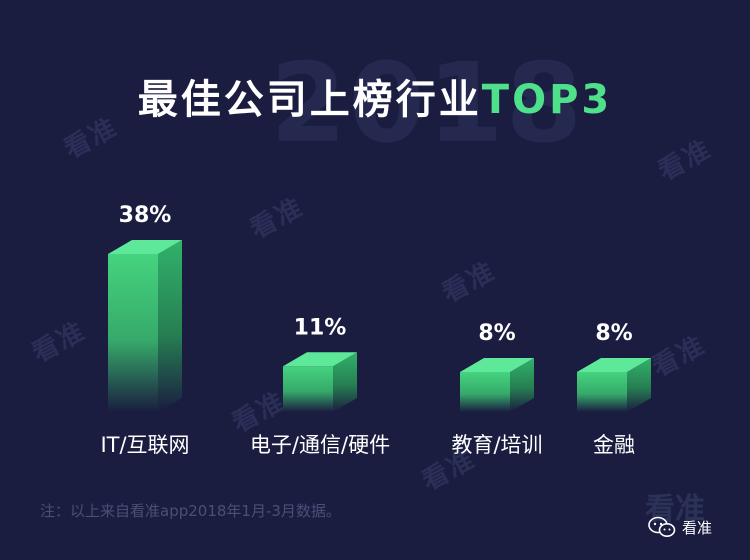 This screenshot has width=750, height=560. What do you see at coordinates (675, 509) in the screenshot?
I see `brand-logo: 看准` at bounding box center [675, 509].